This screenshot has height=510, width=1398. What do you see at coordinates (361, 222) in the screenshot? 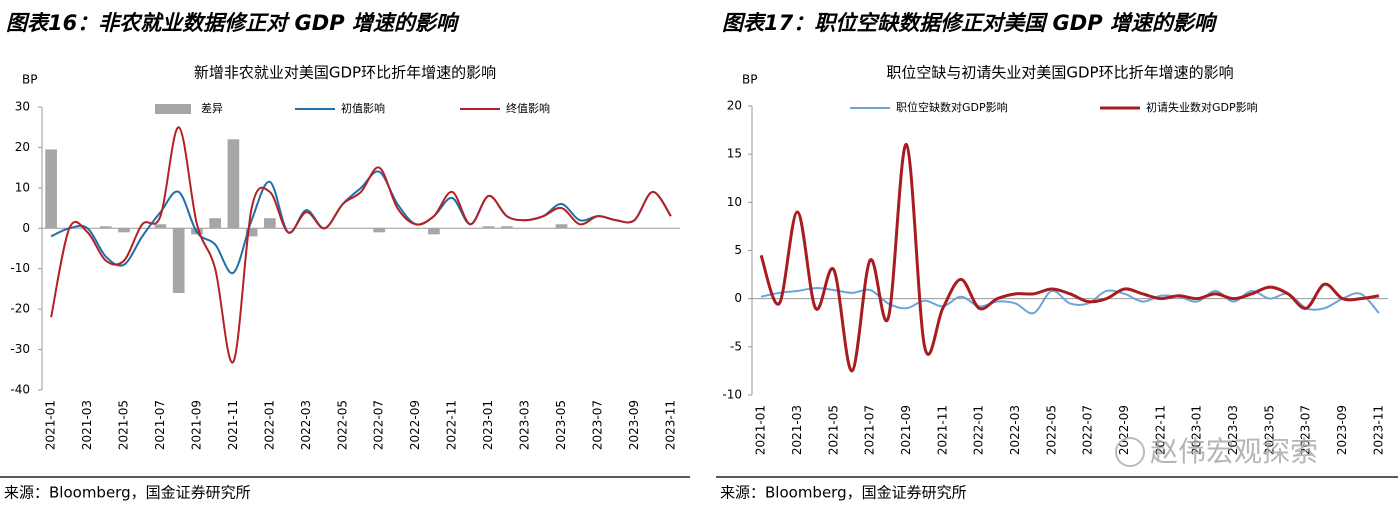
I see `line-series` at bounding box center [361, 222].